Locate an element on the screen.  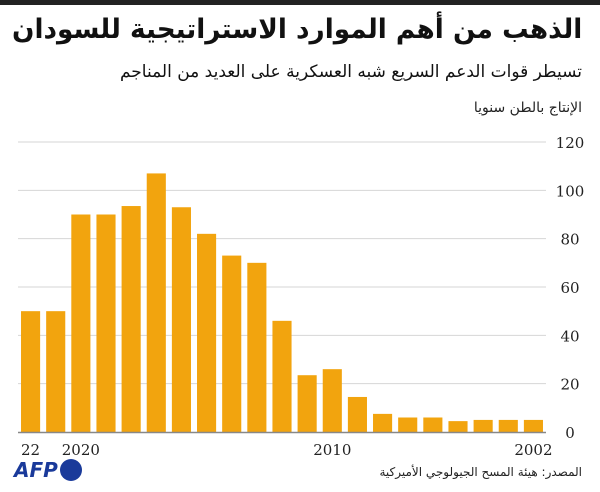
y-axis-label: الإنتاج بالطن سنويا is located at coordinates (527, 108).